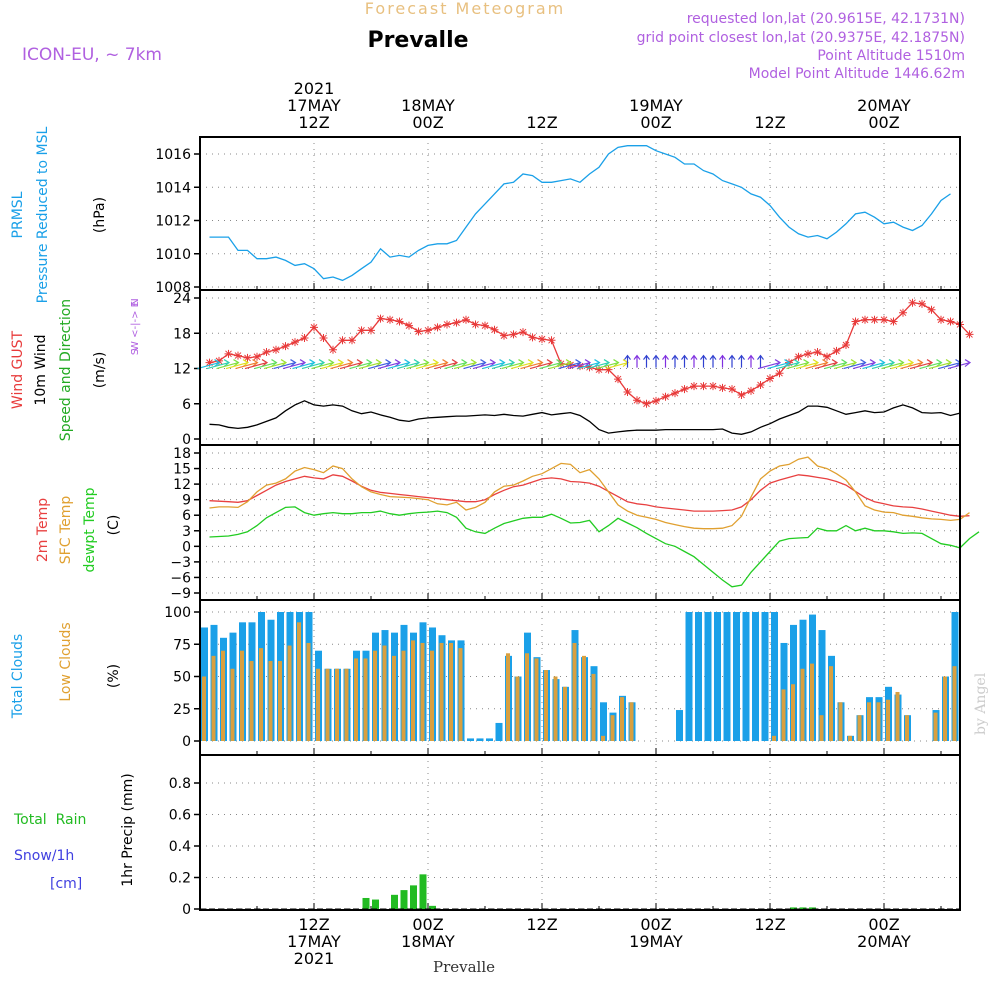  What do you see at coordinates (114, 525) in the screenshot?
I see `temp-unit: (C)` at bounding box center [114, 525].